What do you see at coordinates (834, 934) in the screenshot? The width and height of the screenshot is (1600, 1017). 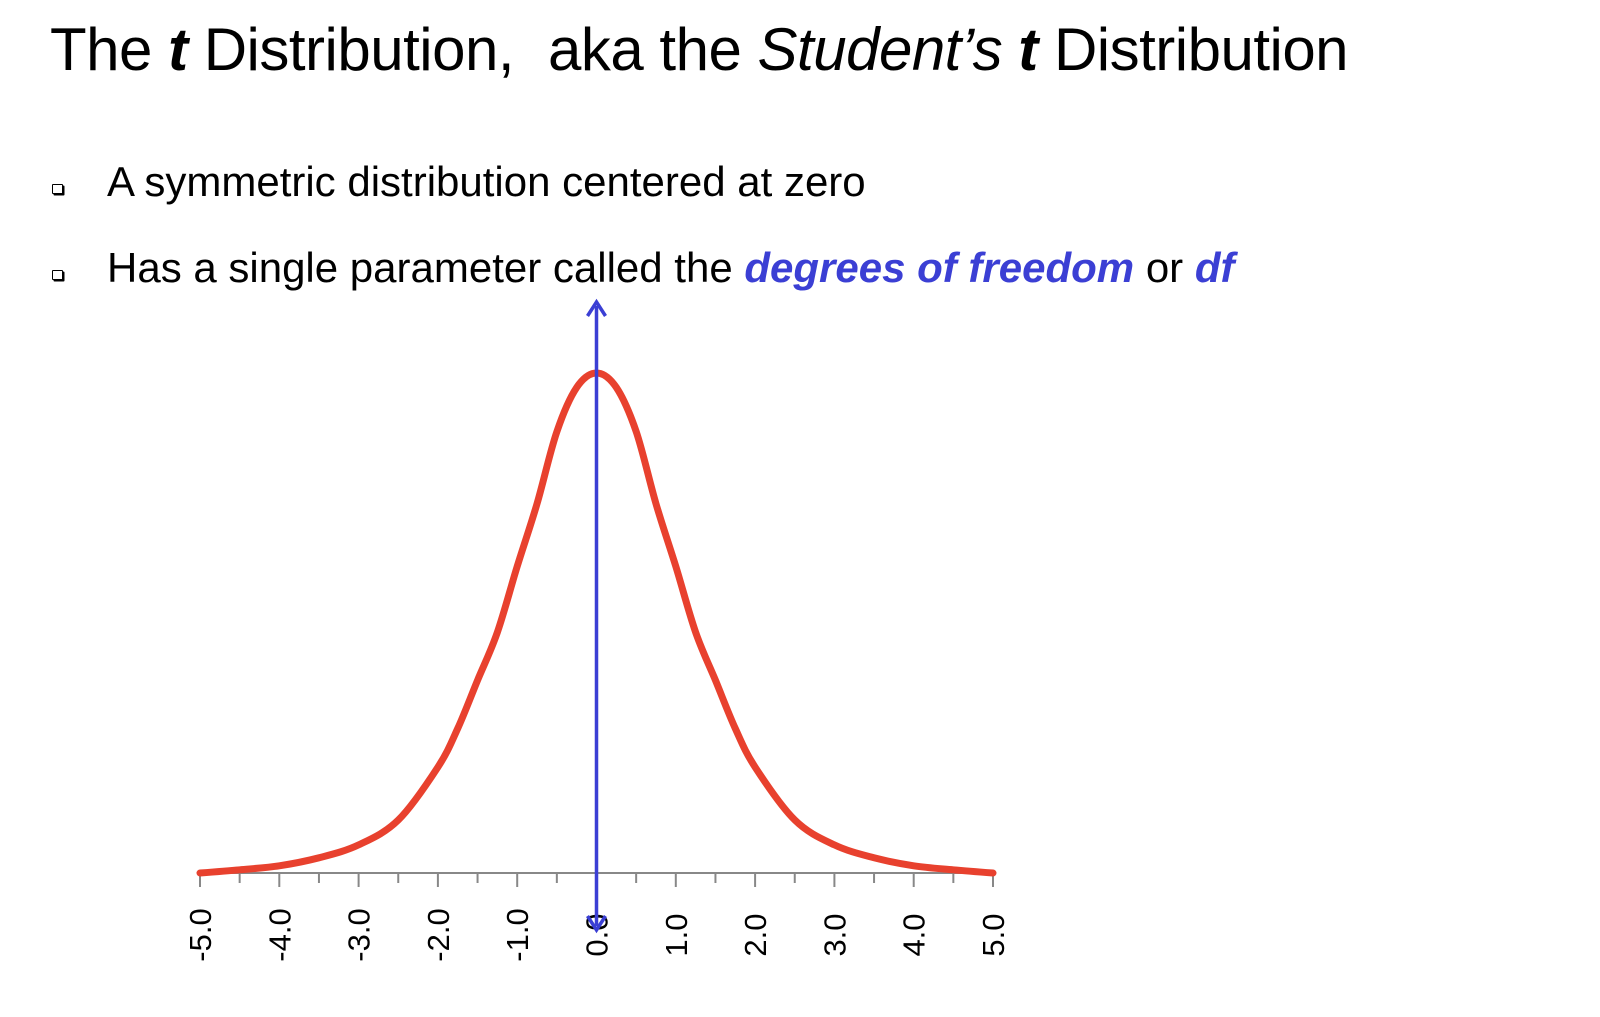 I see `x-tick-label: 3.0` at bounding box center [834, 934].